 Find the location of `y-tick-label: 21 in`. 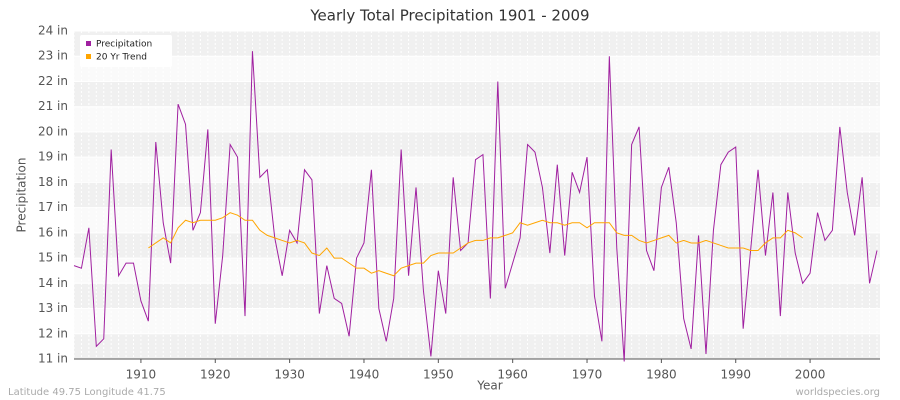

y-tick-label: 21 in is located at coordinates (53, 106).